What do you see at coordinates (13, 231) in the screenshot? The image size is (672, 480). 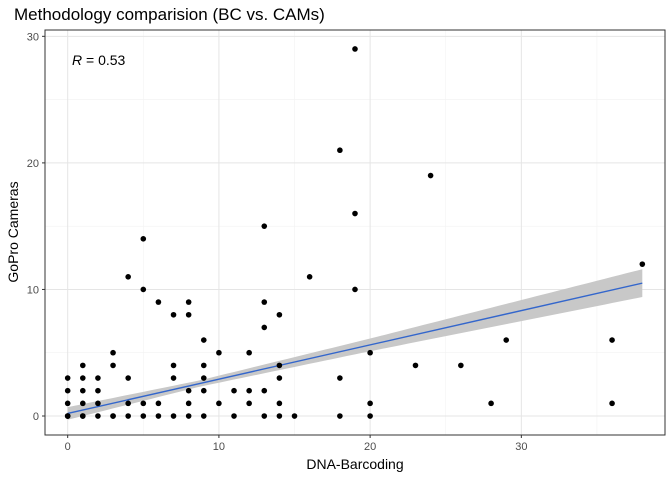 I see `y-axis-title: GoPro Cameras` at bounding box center [13, 231].